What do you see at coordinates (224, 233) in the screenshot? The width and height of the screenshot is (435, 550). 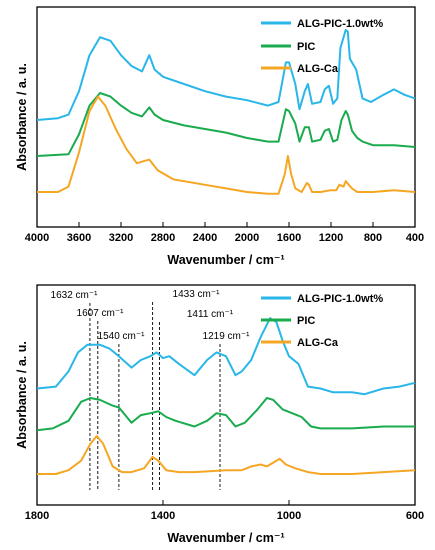 I see `x-ticks: 4000 3600 3200 2800 2400 2000 1600 1200 800 400` at bounding box center [224, 233].